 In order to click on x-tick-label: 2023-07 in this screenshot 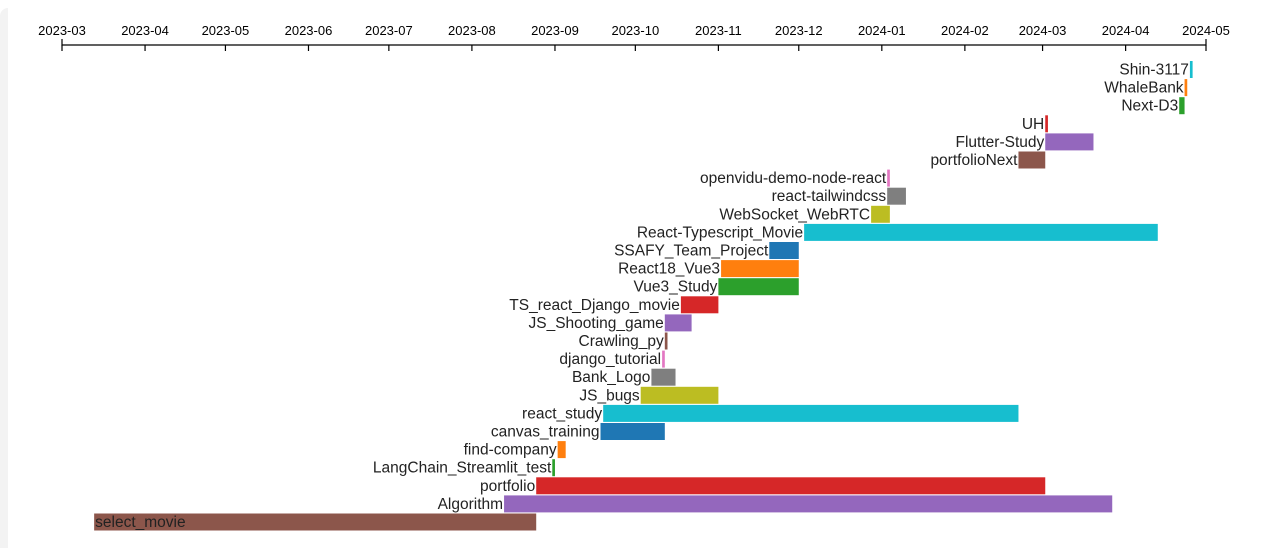, I will do `click(389, 30)`.